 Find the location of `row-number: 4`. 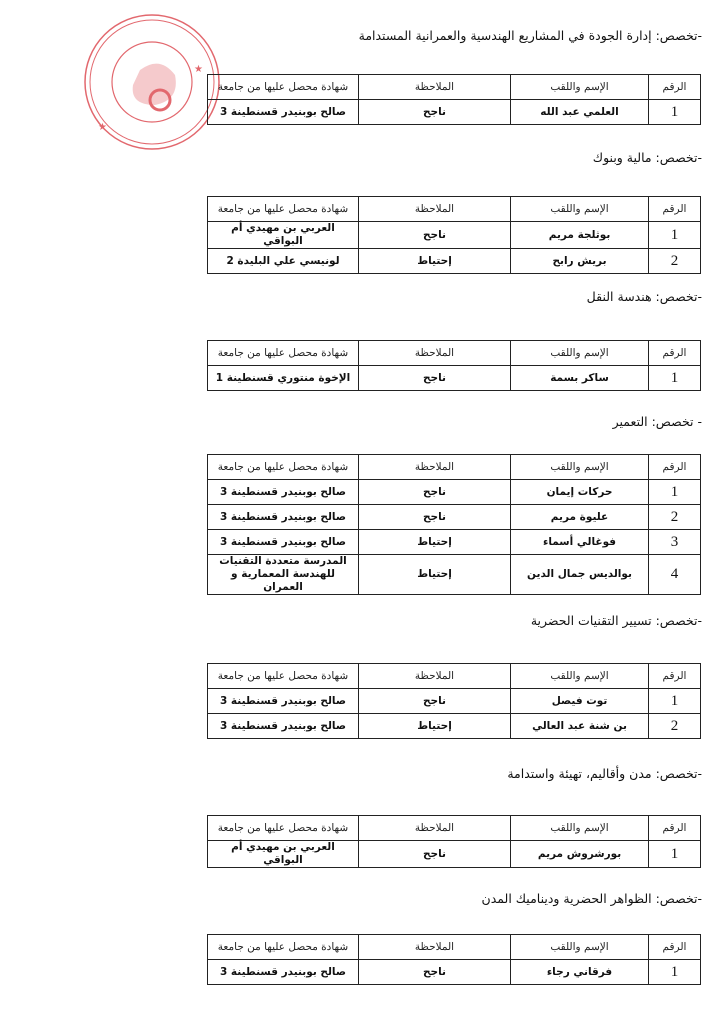

row-number: 4 is located at coordinates (674, 574).